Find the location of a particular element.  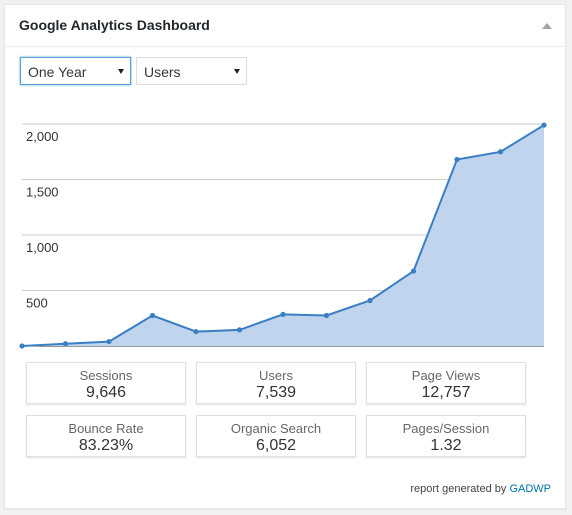

y-tick-label: 500 is located at coordinates (37, 303).